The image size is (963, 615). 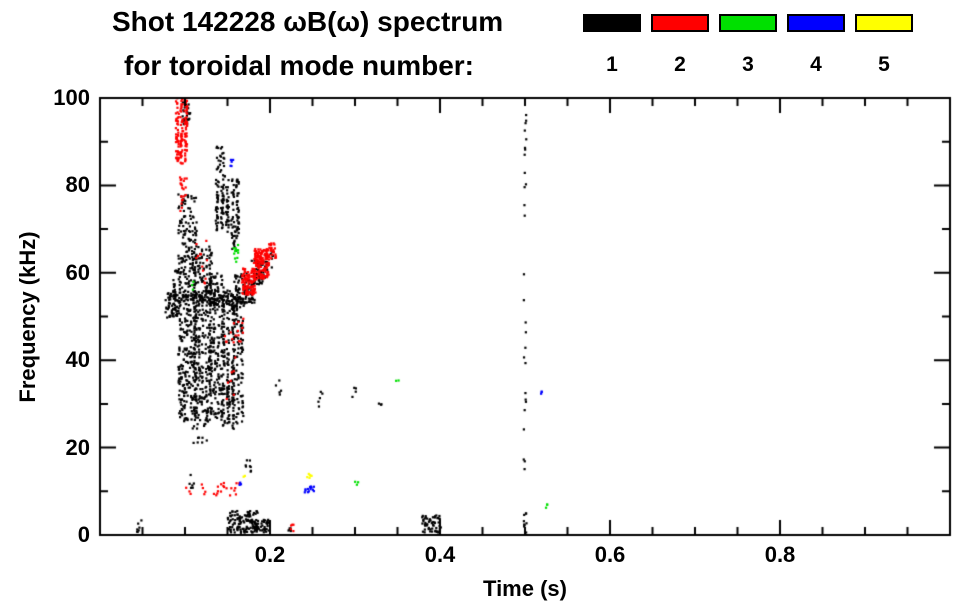 I want to click on legend-label-4: 4, so click(x=816, y=64).